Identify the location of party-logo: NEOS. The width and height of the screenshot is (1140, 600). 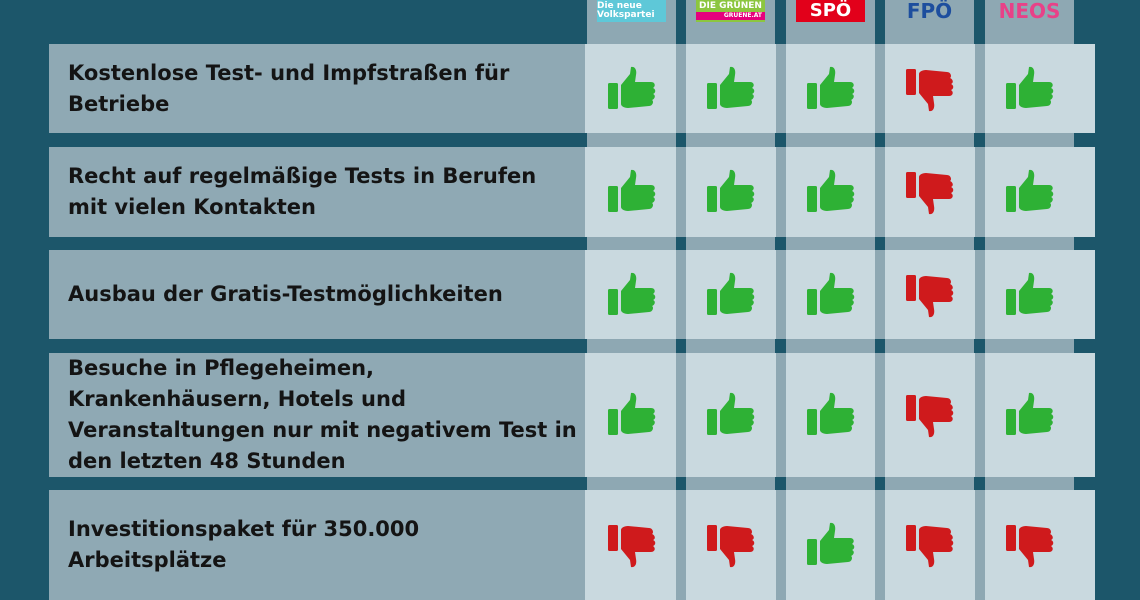
(1029, 11).